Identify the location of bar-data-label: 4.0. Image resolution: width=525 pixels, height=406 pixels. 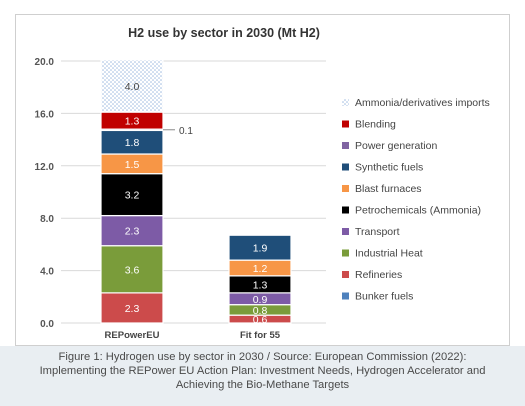
(132, 87).